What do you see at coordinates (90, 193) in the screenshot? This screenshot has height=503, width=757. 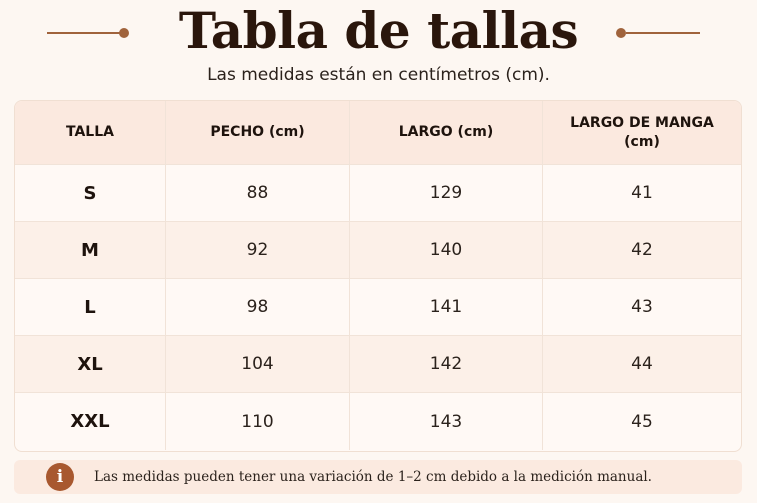 I see `size-cell: S` at bounding box center [90, 193].